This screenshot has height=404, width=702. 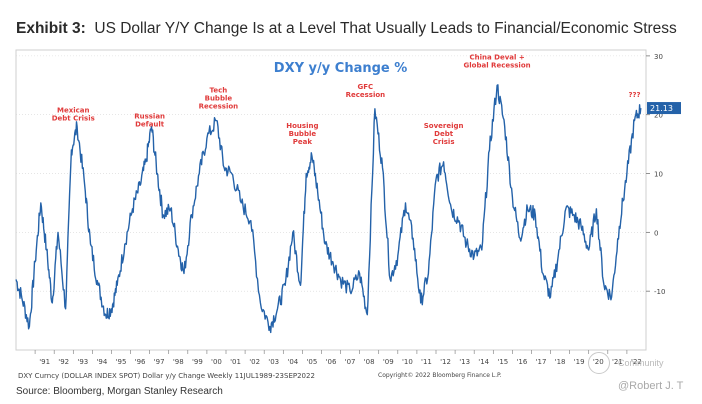 I want to click on annotation-label: ???, so click(x=634, y=95).